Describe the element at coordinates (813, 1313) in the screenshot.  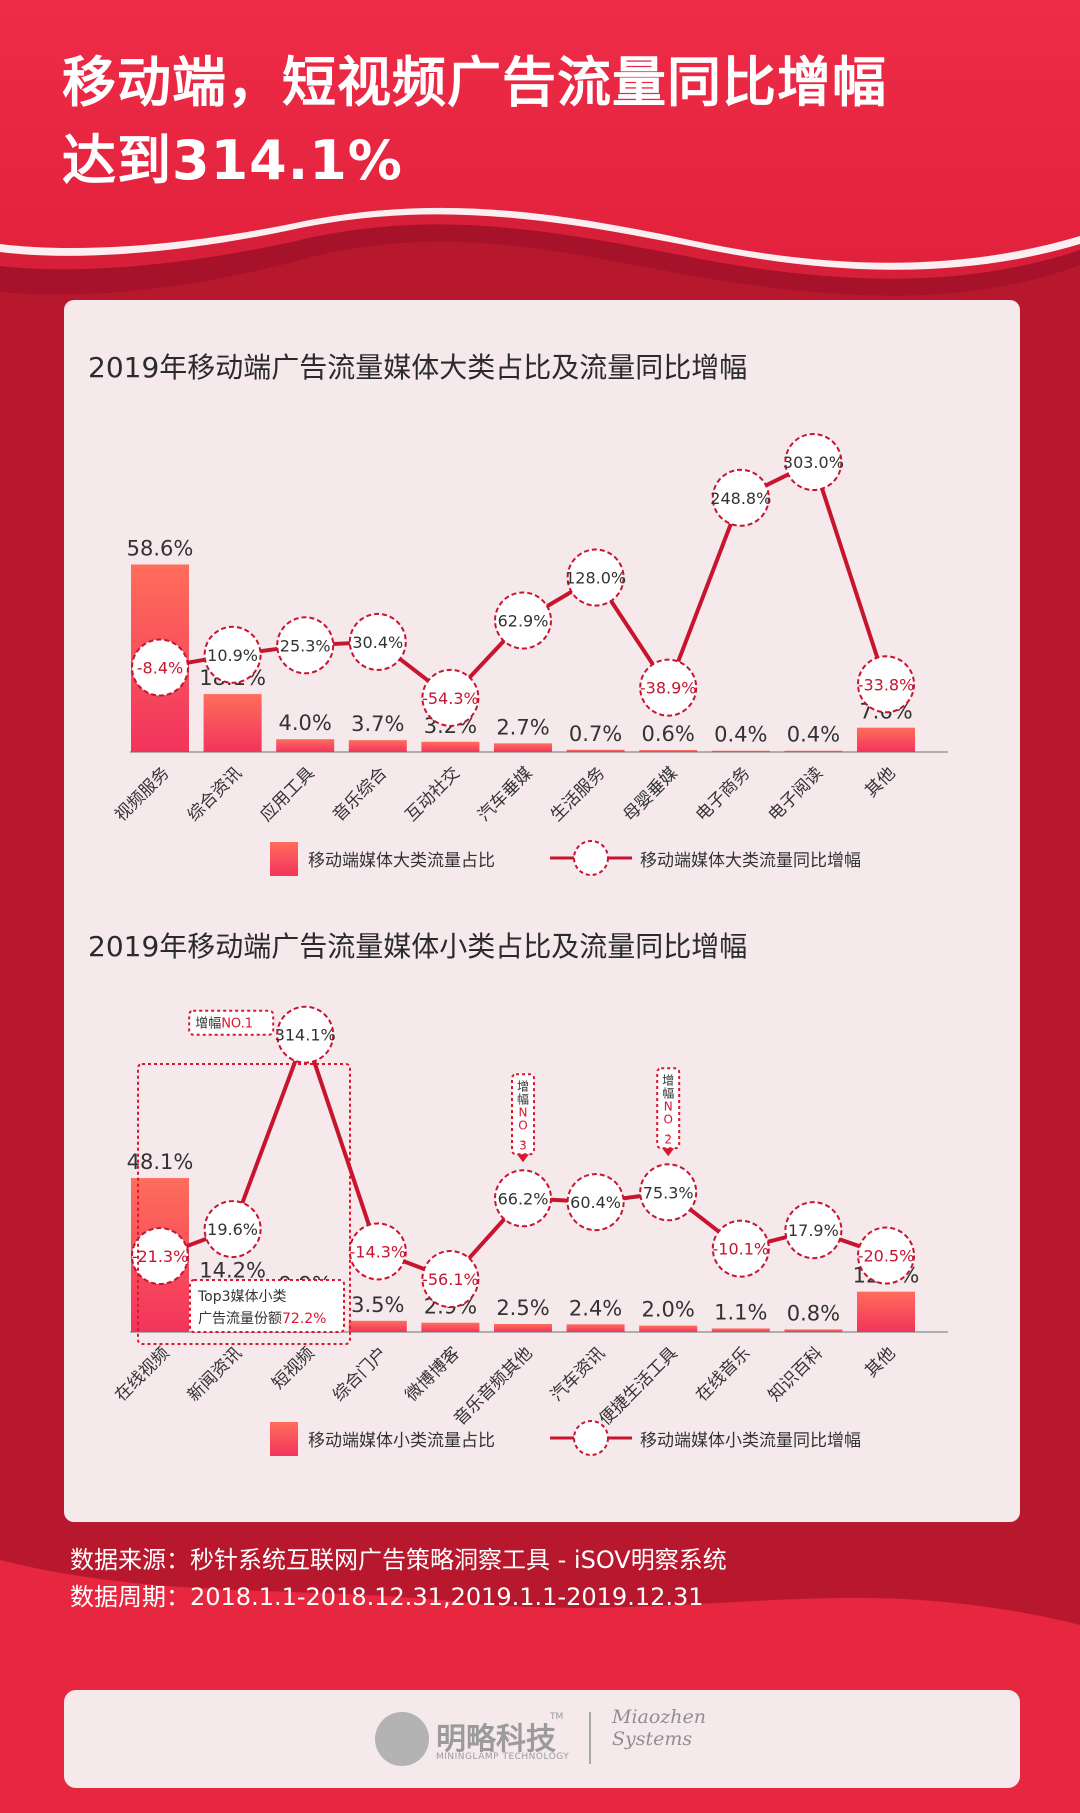
I see `bar-value-label: 0.8%` at that location.